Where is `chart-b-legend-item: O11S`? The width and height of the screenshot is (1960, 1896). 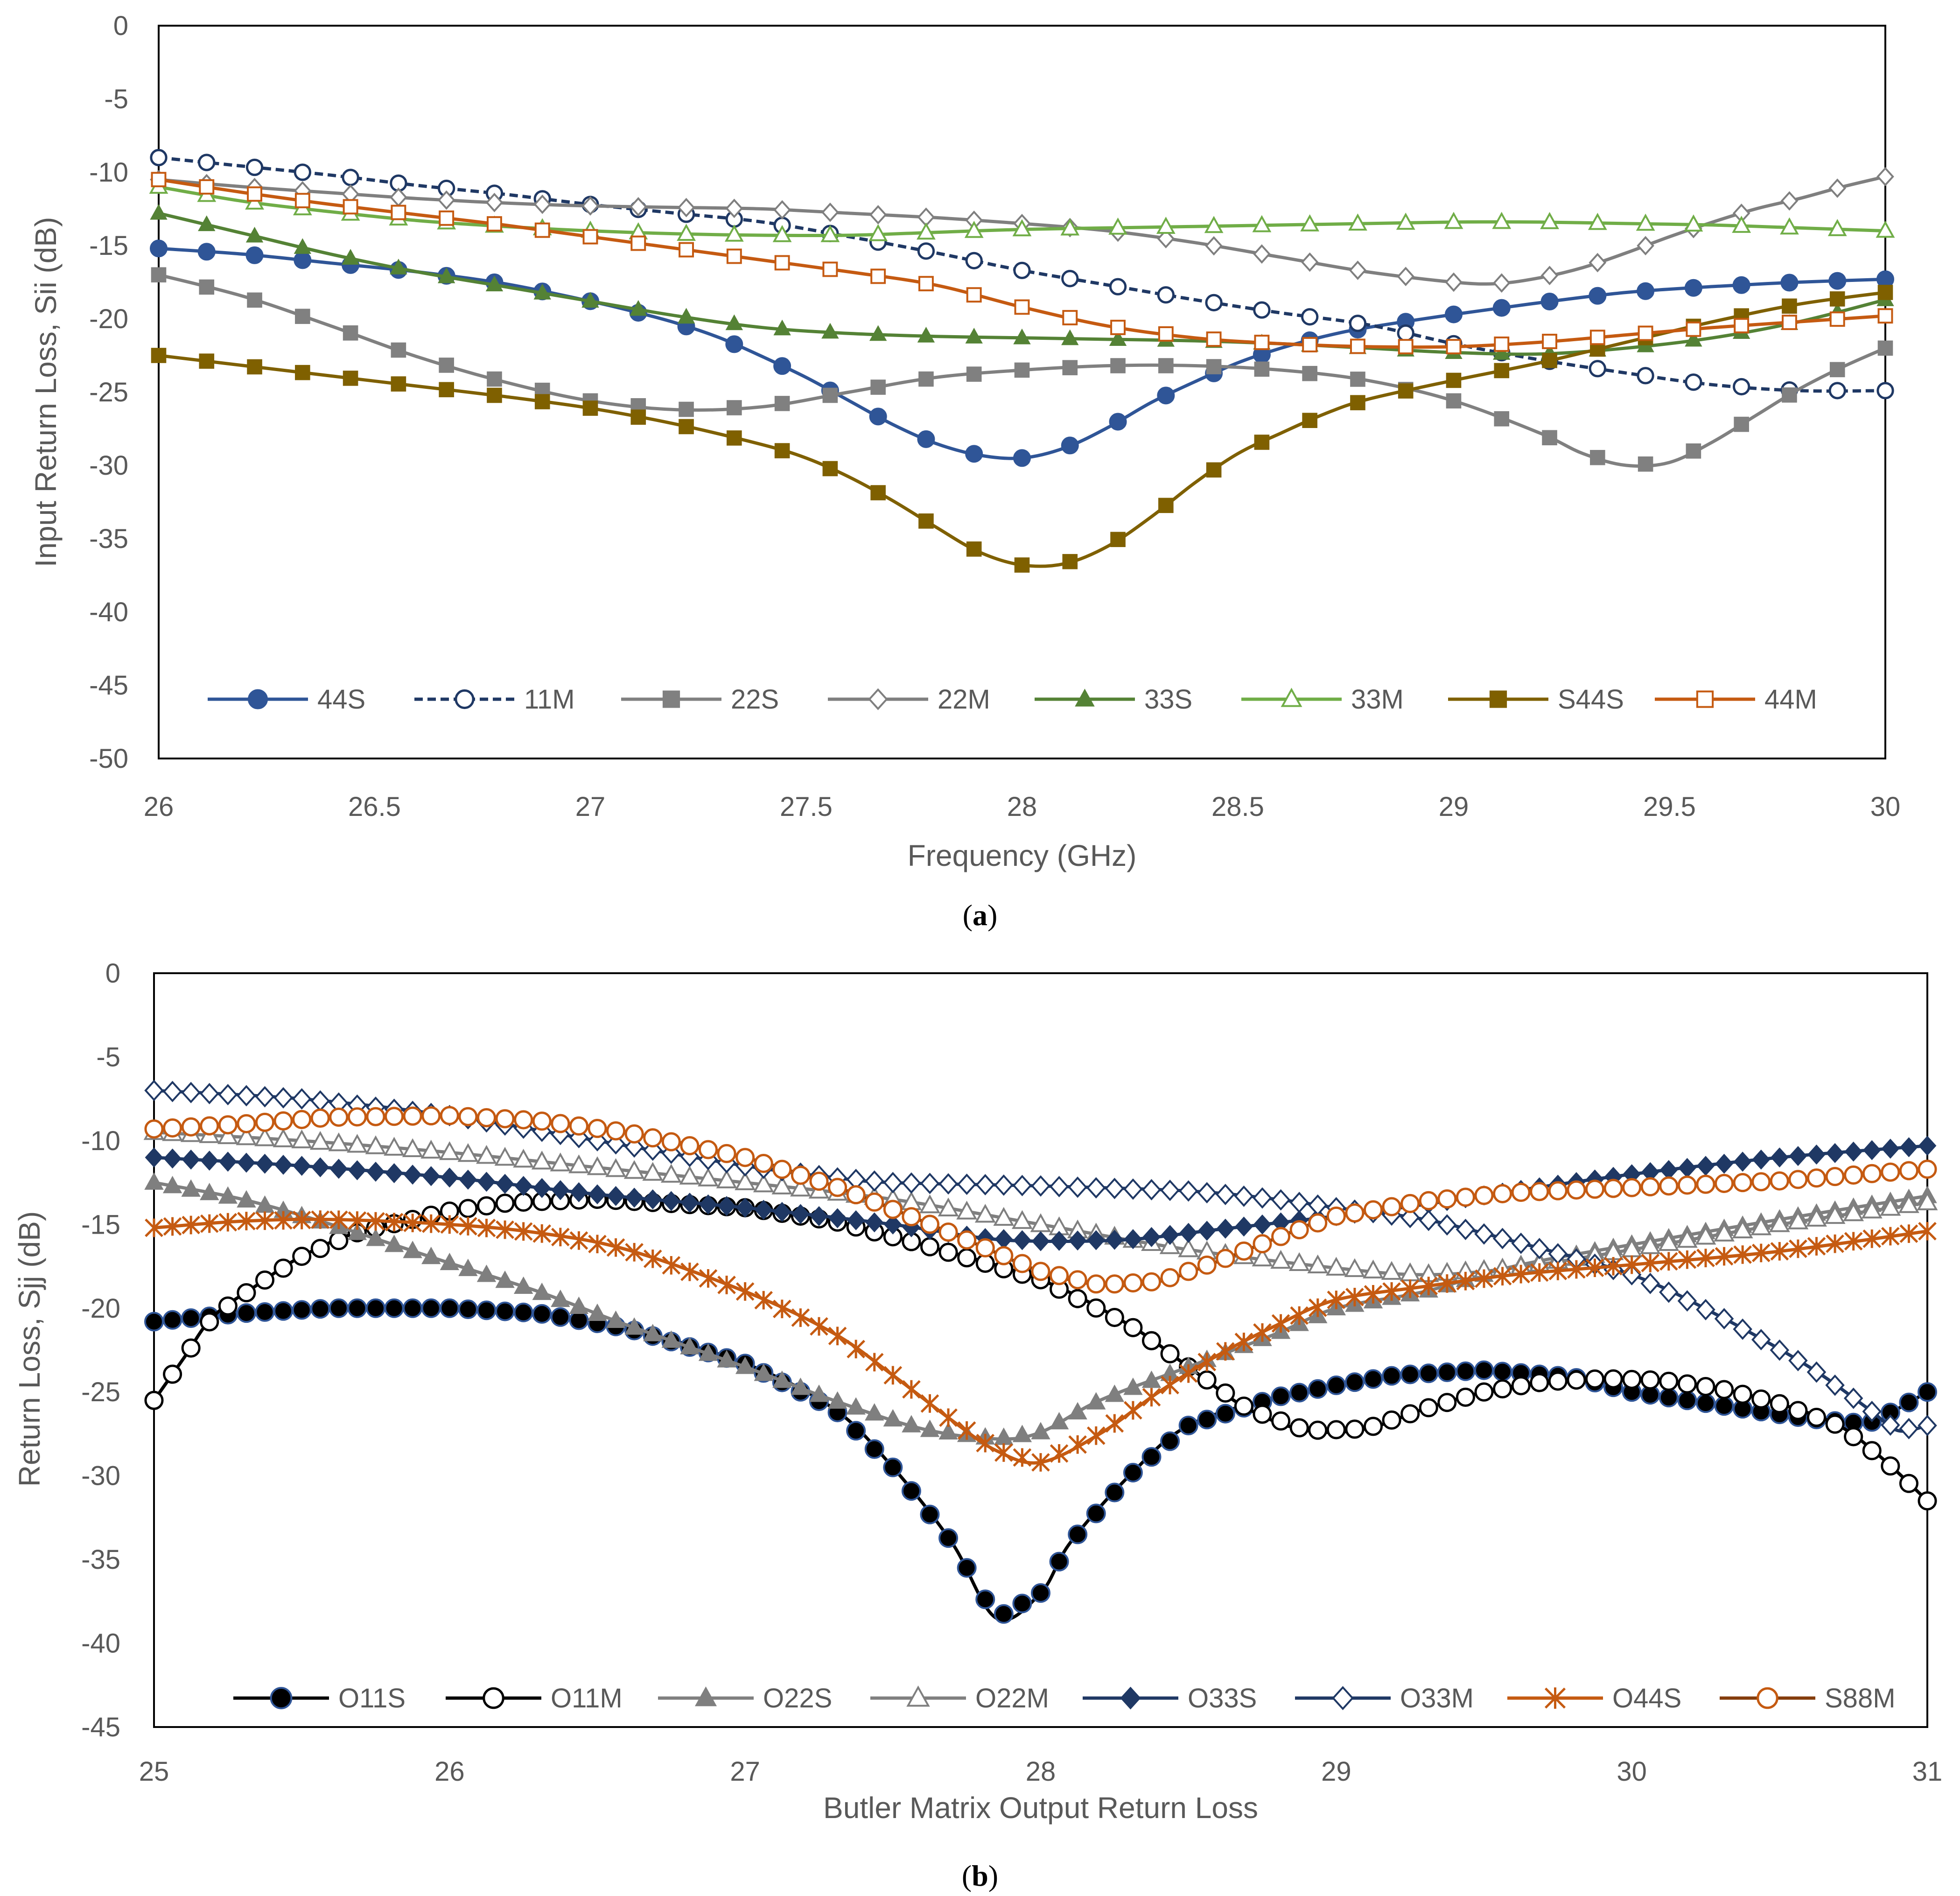 chart-b-legend-item: O11S is located at coordinates (319, 1698).